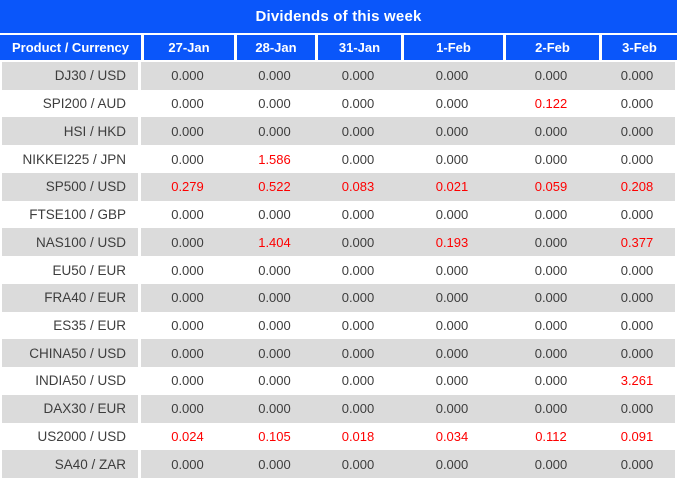 The image size is (677, 484). What do you see at coordinates (70, 214) in the screenshot?
I see `product-cell: FTSE100 / GBP` at bounding box center [70, 214].